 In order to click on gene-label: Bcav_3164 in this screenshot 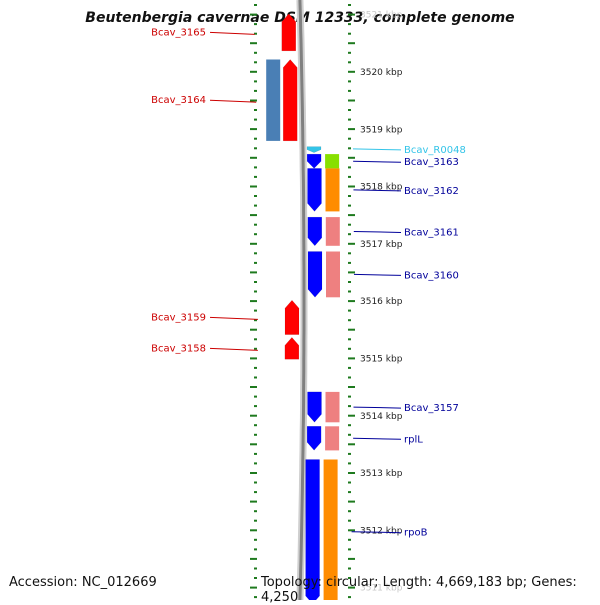, I will do `click(178, 100)`.